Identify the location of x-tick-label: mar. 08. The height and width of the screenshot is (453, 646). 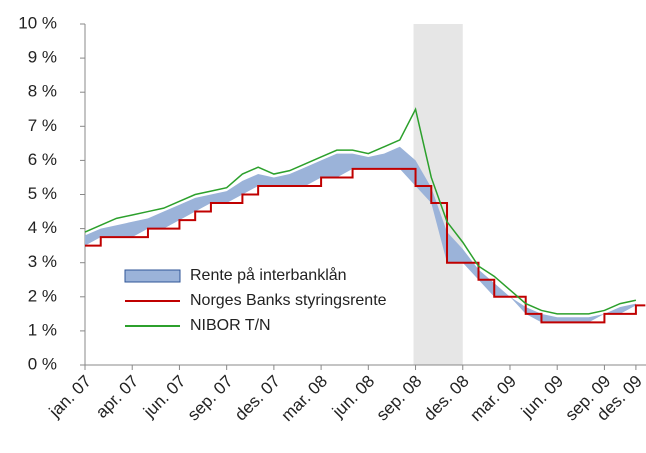
(305, 399).